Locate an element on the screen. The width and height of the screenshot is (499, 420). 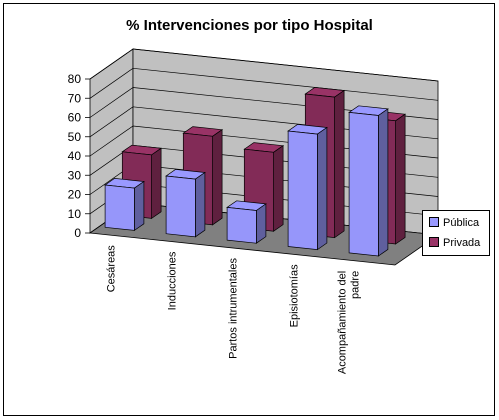
y-tick-label: 10 is located at coordinates (75, 214).